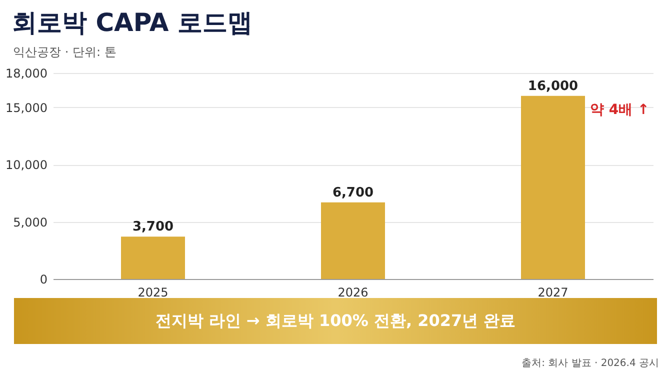  What do you see at coordinates (353, 192) in the screenshot?
I see `data-label: 6,700` at bounding box center [353, 192].